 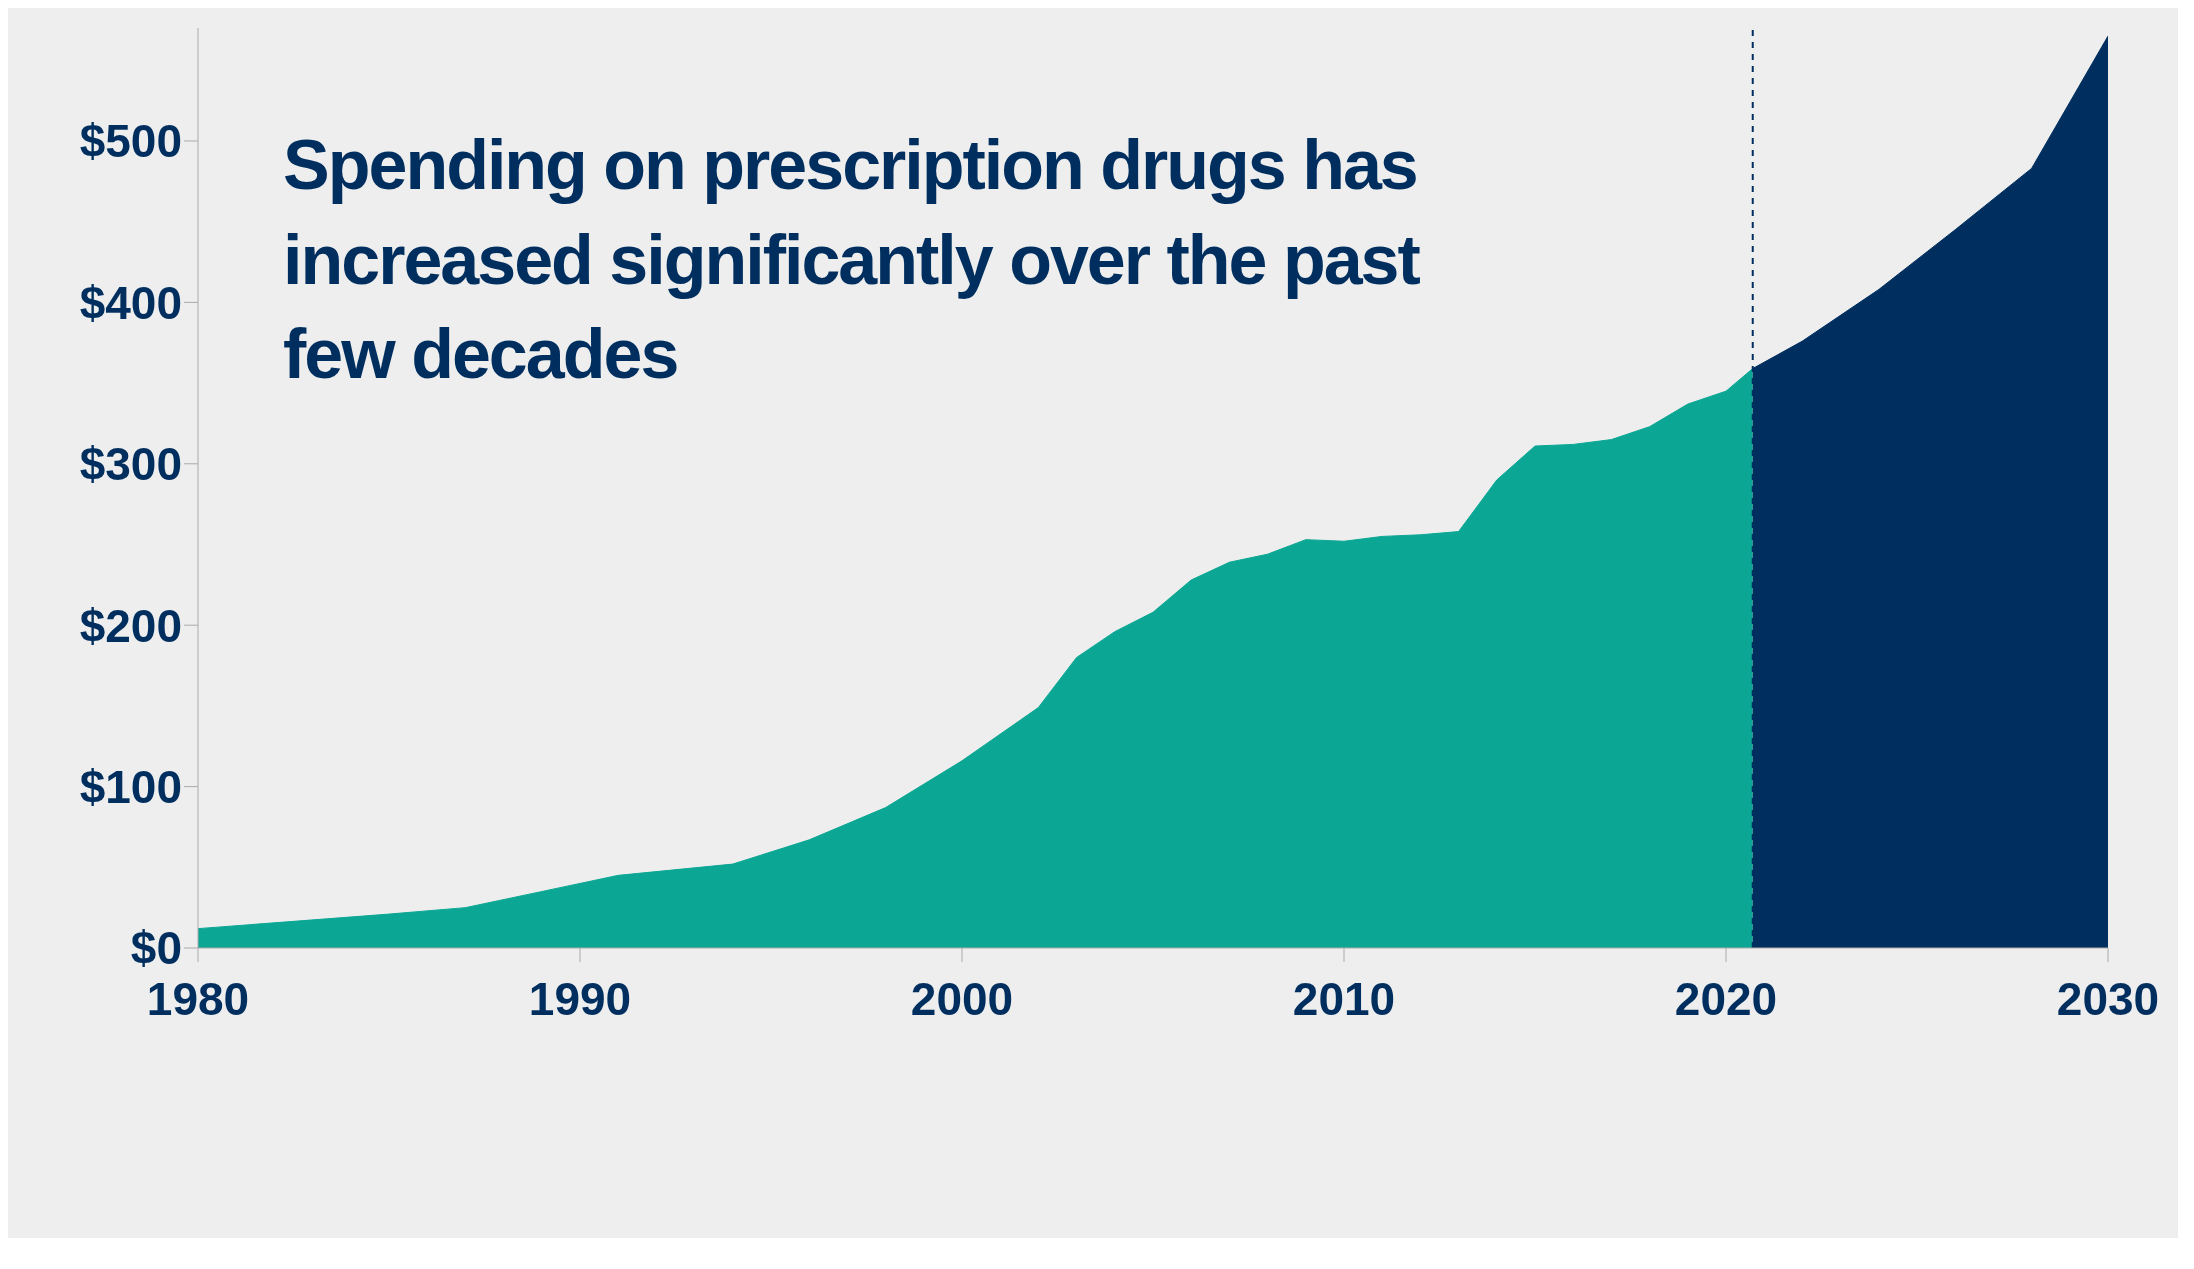 What do you see at coordinates (130, 625) in the screenshot?
I see `y-tick-label: $200` at bounding box center [130, 625].